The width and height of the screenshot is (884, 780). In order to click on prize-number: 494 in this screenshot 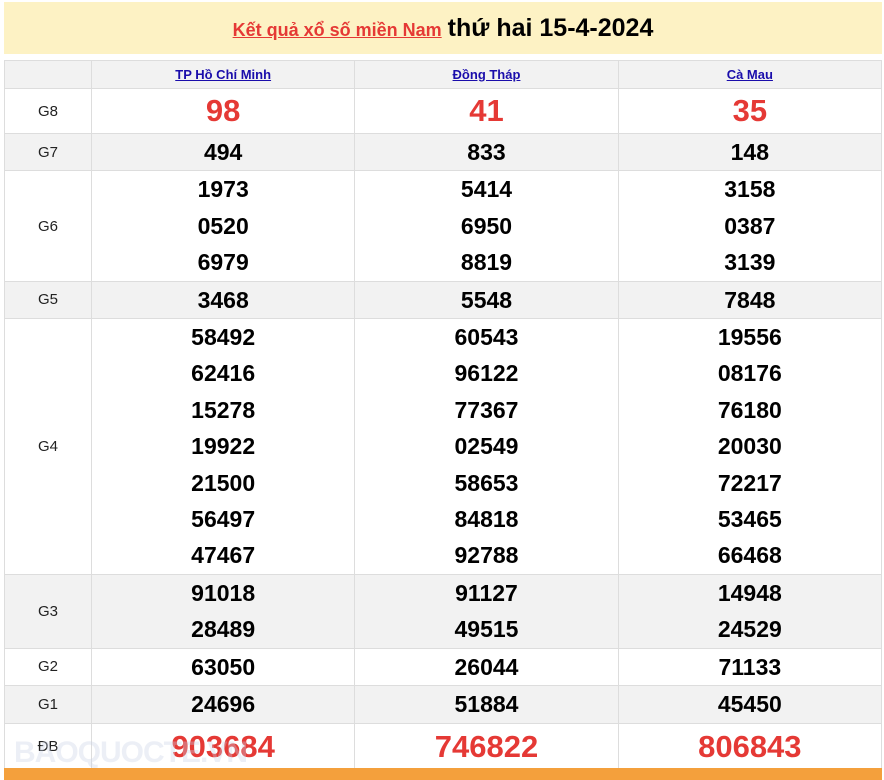, I will do `click(223, 152)`.